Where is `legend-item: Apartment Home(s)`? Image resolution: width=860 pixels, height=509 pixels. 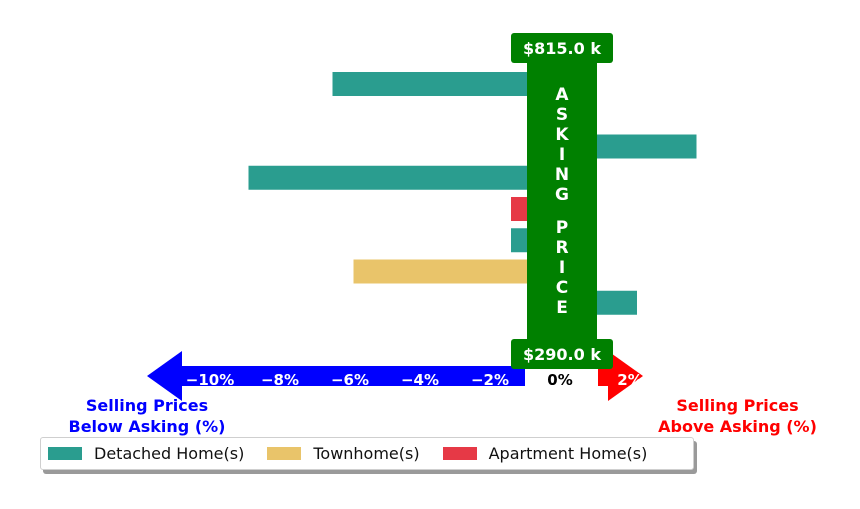 legend-item: Apartment Home(s) is located at coordinates (545, 453).